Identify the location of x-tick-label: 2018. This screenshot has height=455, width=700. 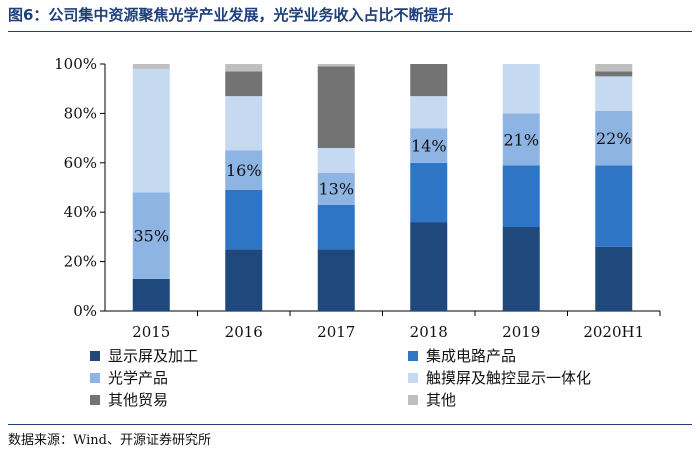
(429, 332).